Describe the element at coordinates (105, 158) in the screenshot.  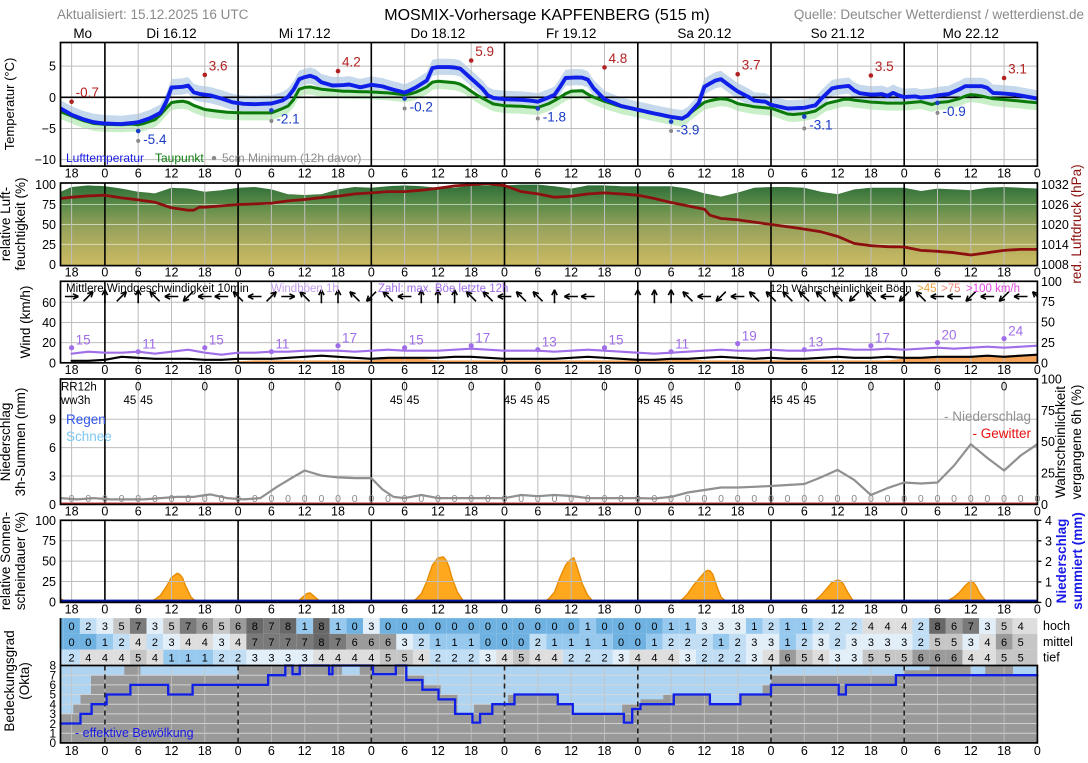
I see `svg-text: Lufttemperatur` at that location.